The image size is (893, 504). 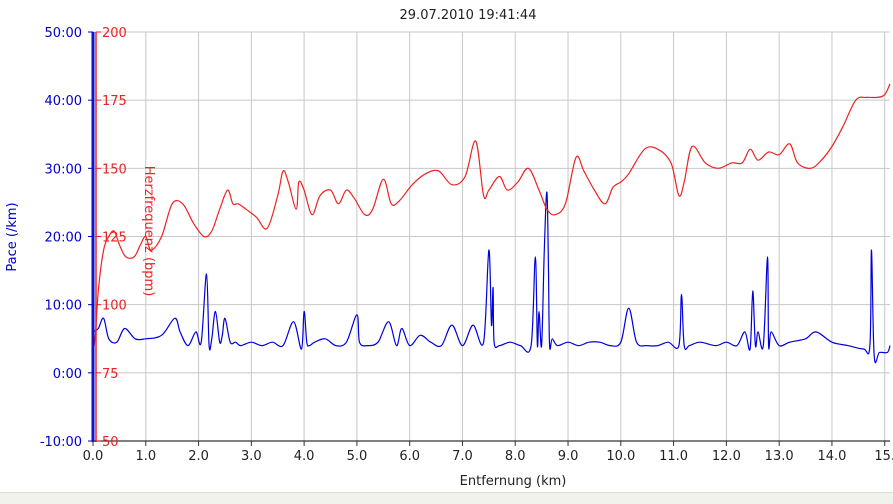 I want to click on y-left-tick-label: 20:00, so click(x=63, y=238).